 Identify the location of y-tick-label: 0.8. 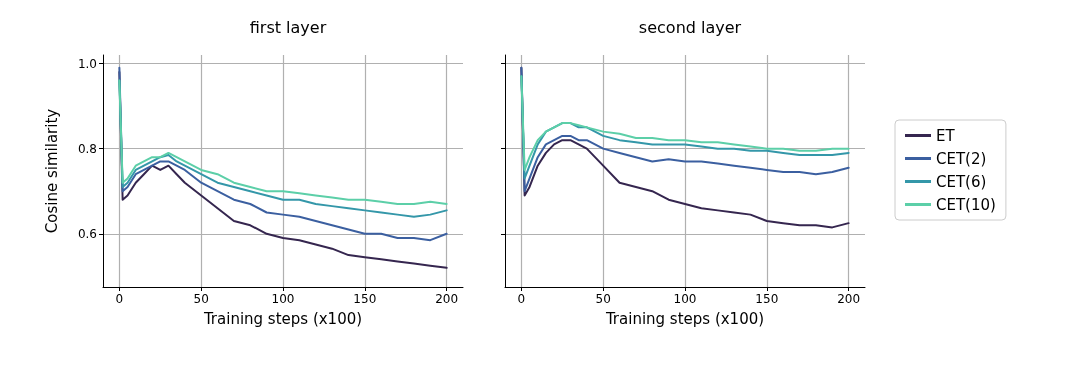
(87, 148).